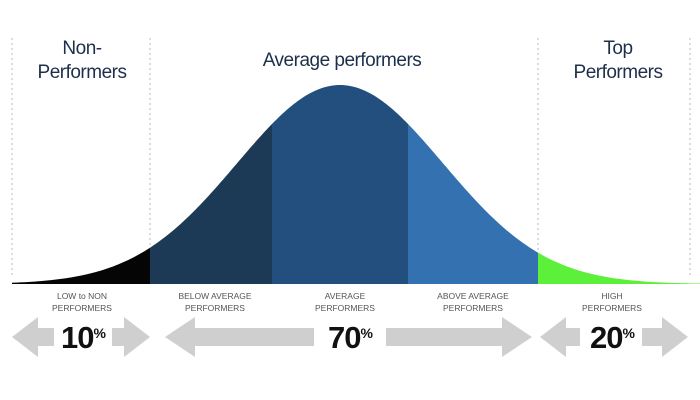 The width and height of the screenshot is (700, 400). What do you see at coordinates (342, 60) in the screenshot?
I see `header-line: Average performers` at bounding box center [342, 60].